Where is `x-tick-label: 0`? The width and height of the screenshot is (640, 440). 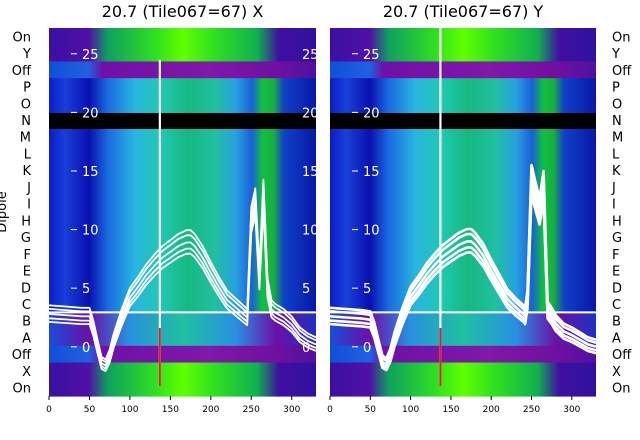 x-tick-label: 0 is located at coordinates (49, 410).